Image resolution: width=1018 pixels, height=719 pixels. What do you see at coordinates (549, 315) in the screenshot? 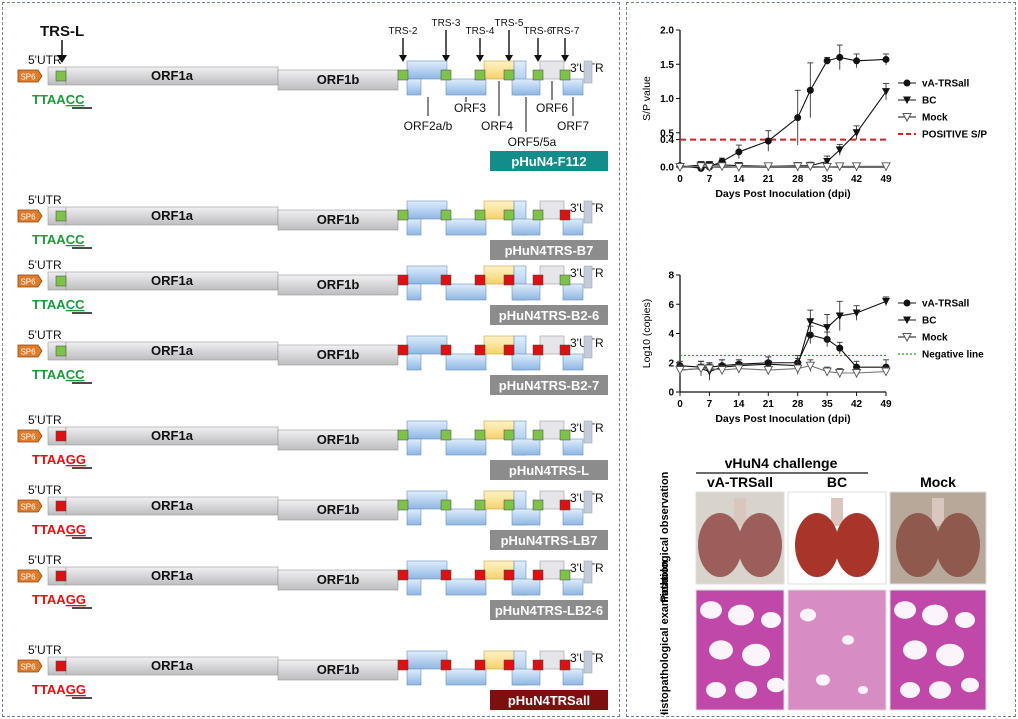
I see `construct-label: pHuN4TRS-B2-6` at bounding box center [549, 315].